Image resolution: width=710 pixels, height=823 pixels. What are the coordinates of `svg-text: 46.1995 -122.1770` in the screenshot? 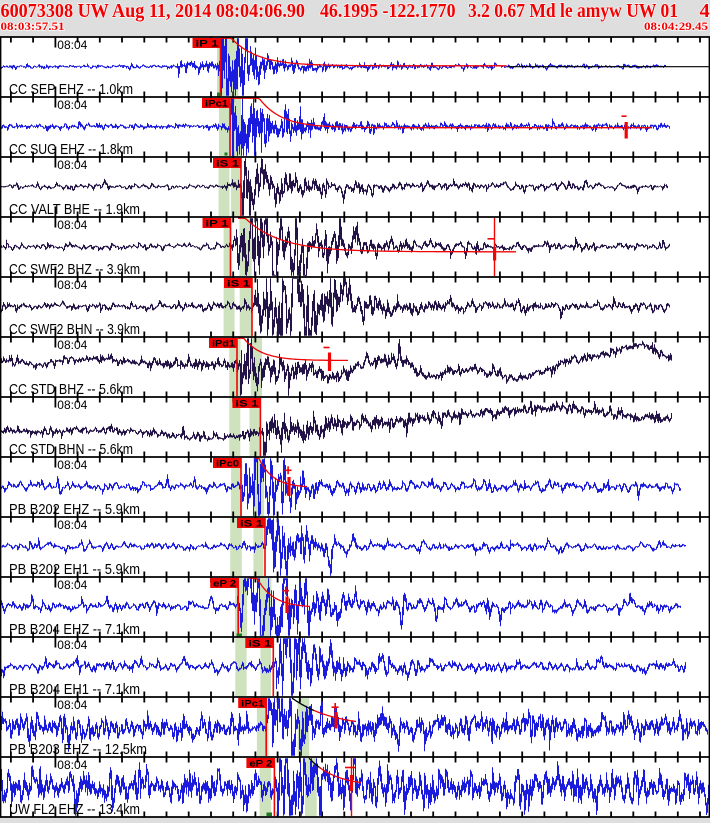 It's located at (388, 11).